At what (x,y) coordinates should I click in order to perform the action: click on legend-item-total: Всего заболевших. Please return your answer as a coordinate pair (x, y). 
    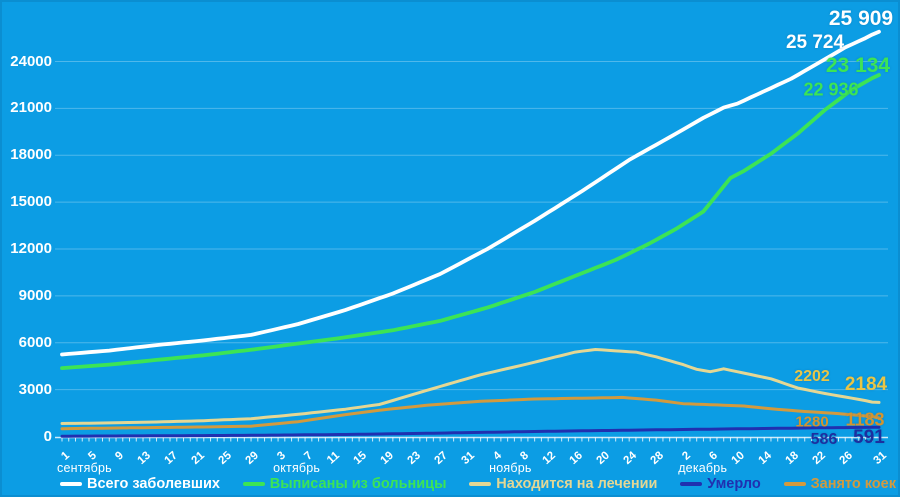
    Looking at the image, I should click on (140, 484).